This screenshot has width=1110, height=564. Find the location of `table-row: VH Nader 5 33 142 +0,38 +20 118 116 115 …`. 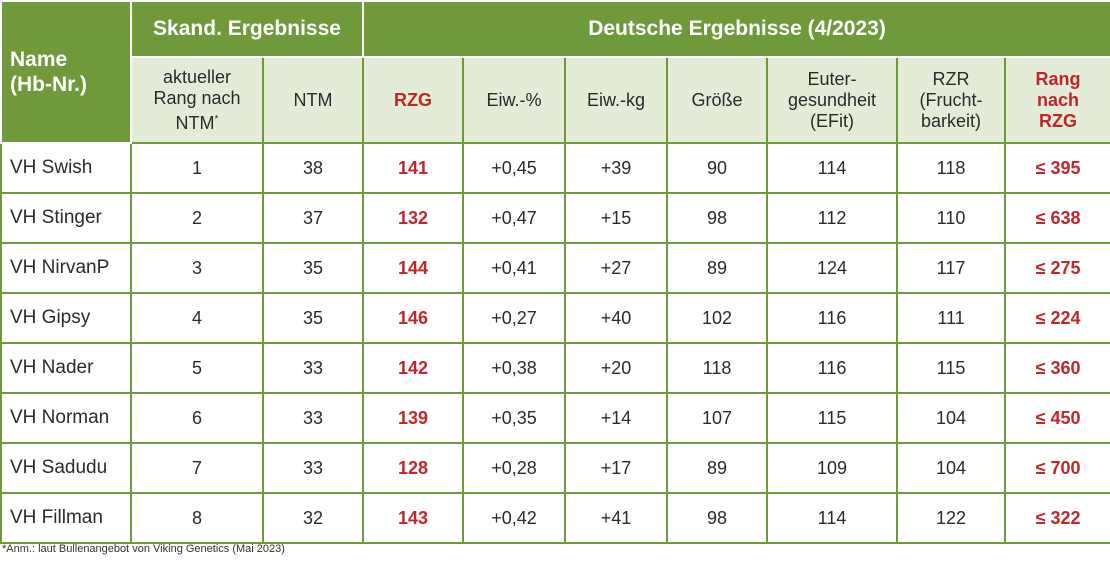

table-row: VH Nader 5 33 142 +0,38 +20 118 116 115 … is located at coordinates (555, 368).